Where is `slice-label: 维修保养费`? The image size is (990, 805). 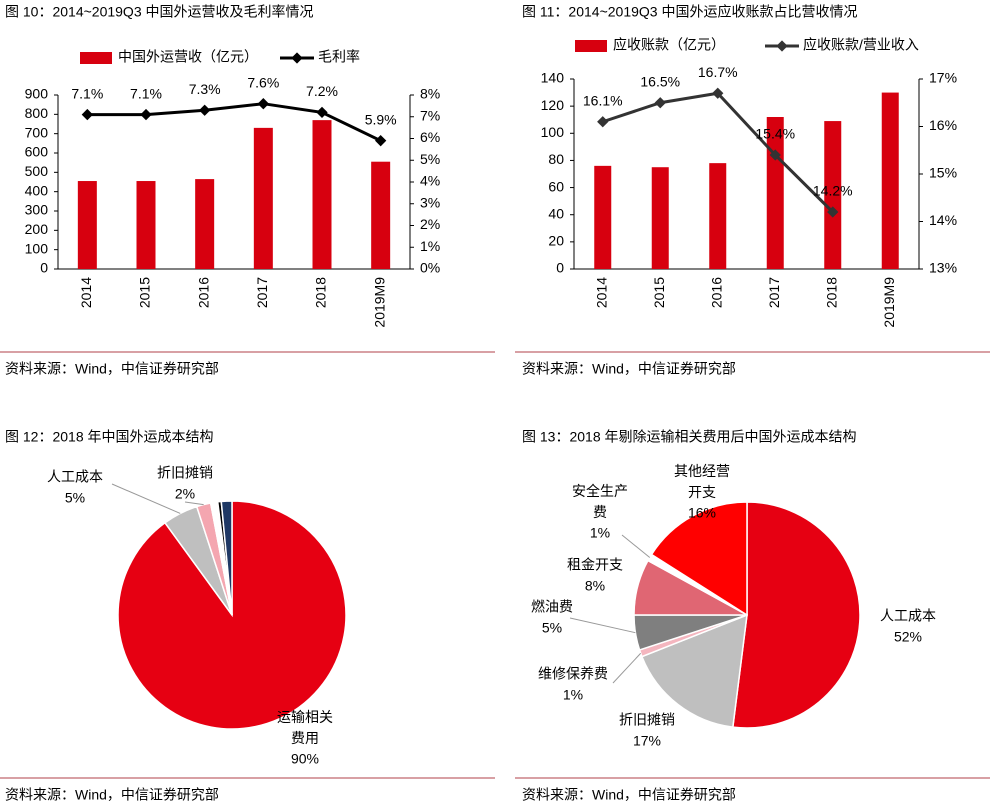 slice-label: 维修保养费 is located at coordinates (573, 674).